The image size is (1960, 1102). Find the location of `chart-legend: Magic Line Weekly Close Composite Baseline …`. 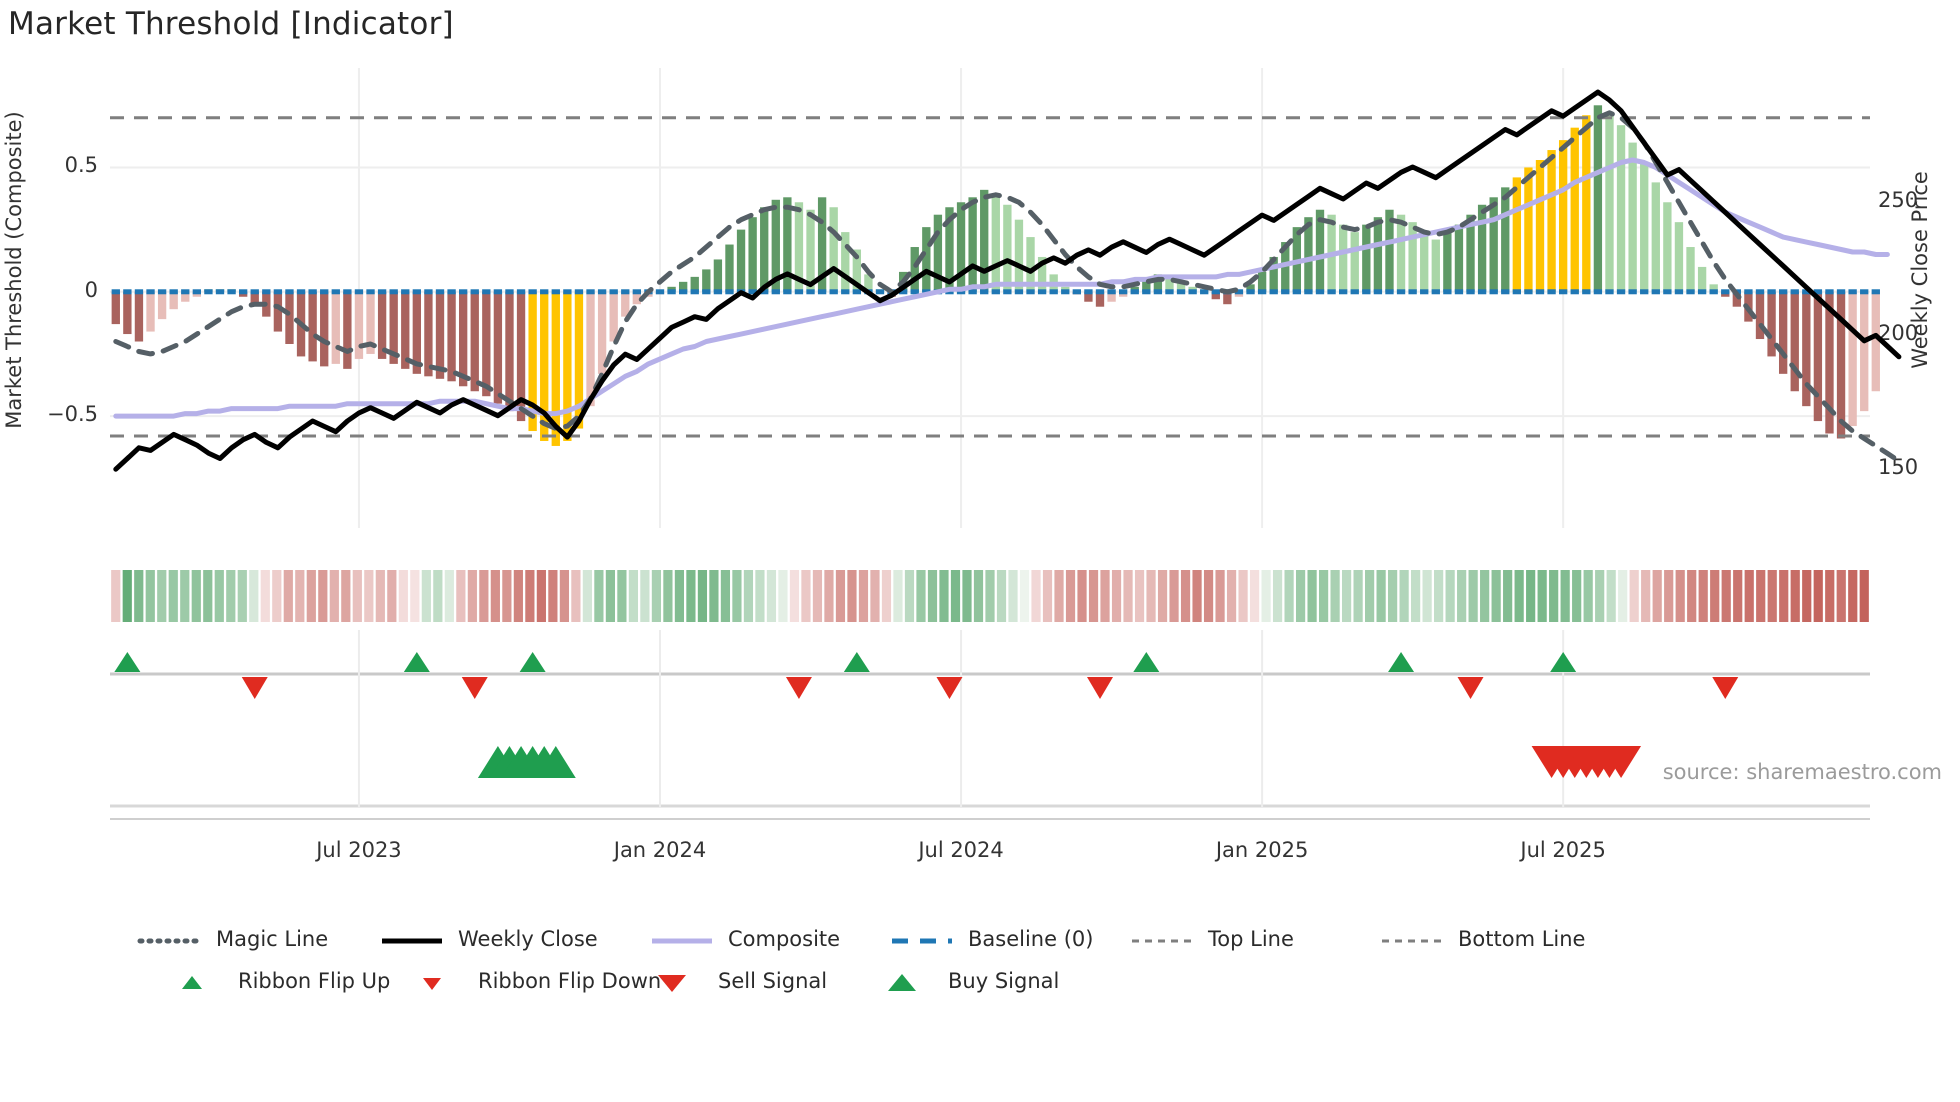

chart-legend: Magic Line Weekly Close Composite Baseline … is located at coordinates (1010, 960).